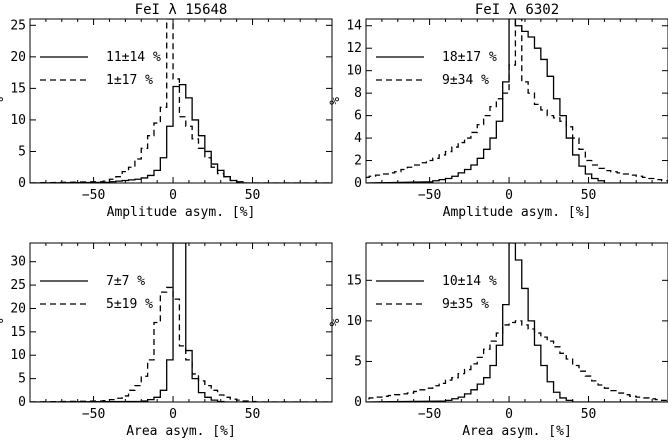  What do you see at coordinates (465, 80) in the screenshot?
I see `legend-label: 9±34 %` at bounding box center [465, 80].